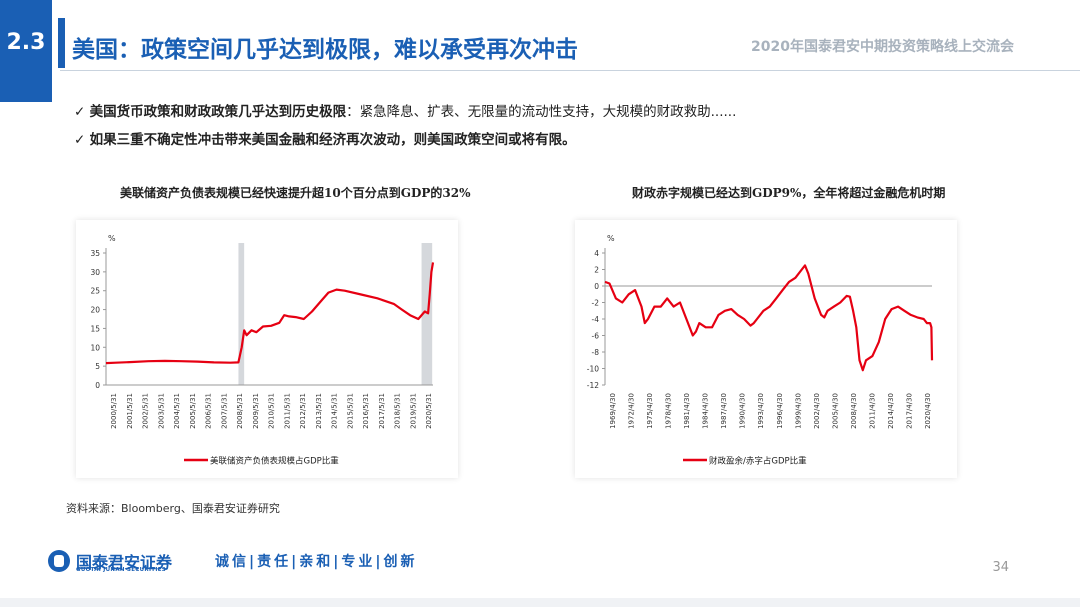 The image size is (1080, 607). What do you see at coordinates (366, 411) in the screenshot?
I see `x-tick-label: 2016/5/31` at bounding box center [366, 411].